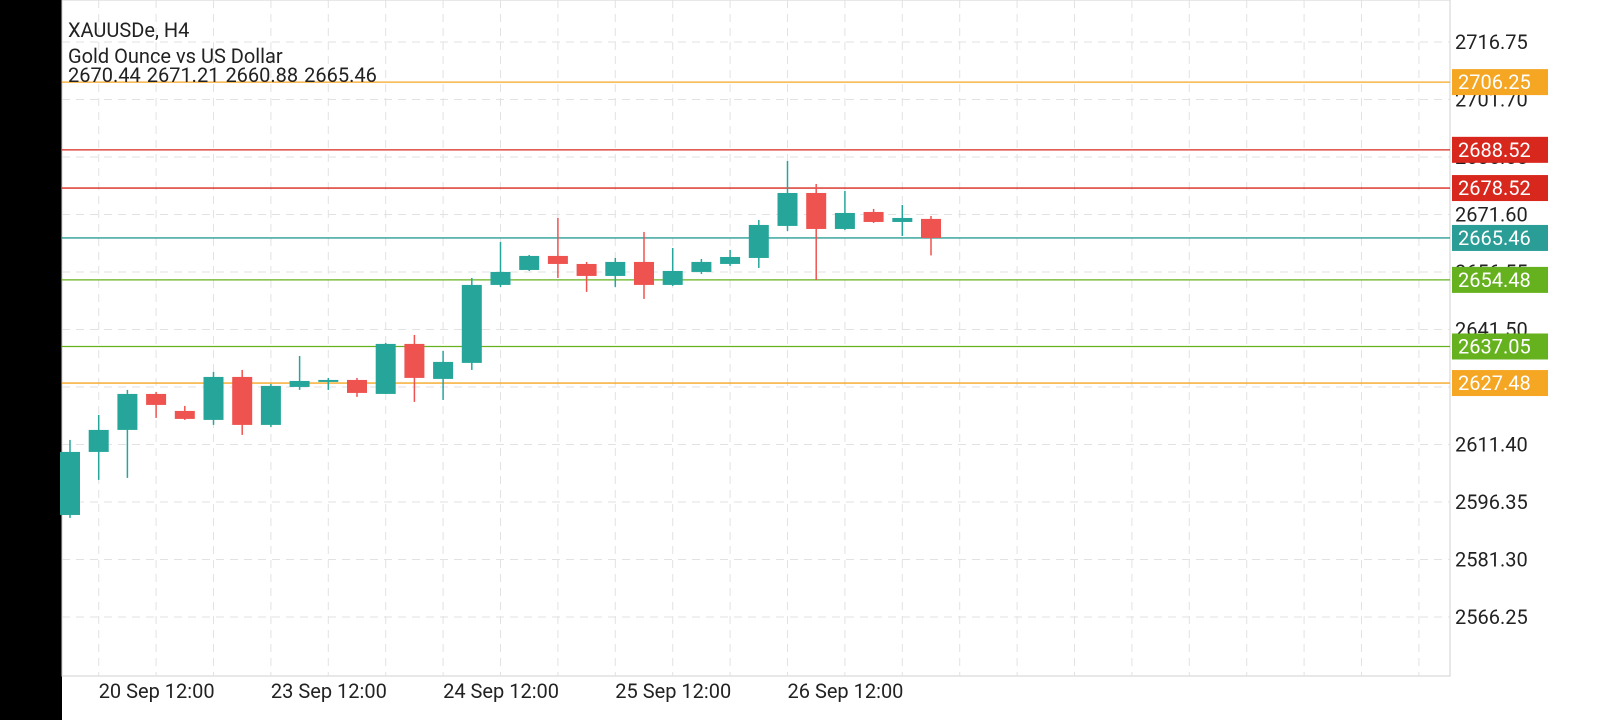  What do you see at coordinates (1491, 444) in the screenshot?
I see `y-tick-label: 2611.40` at bounding box center [1491, 444].